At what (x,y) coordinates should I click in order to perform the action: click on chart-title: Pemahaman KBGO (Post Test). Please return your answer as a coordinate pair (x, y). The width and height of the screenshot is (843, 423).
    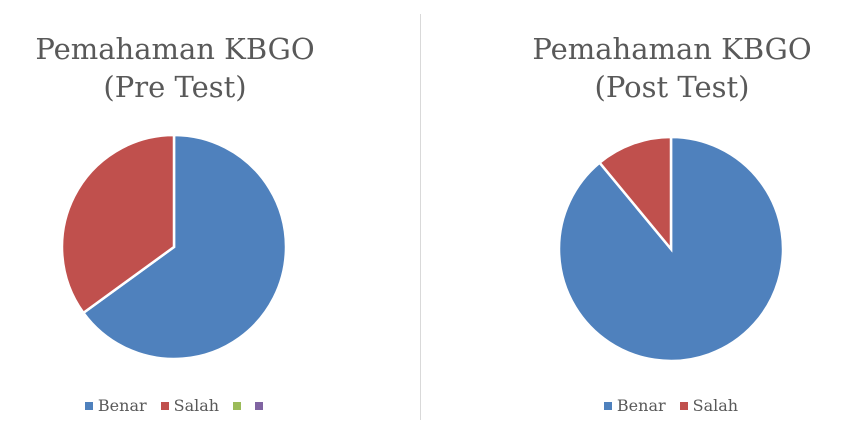
    Looking at the image, I should click on (672, 68).